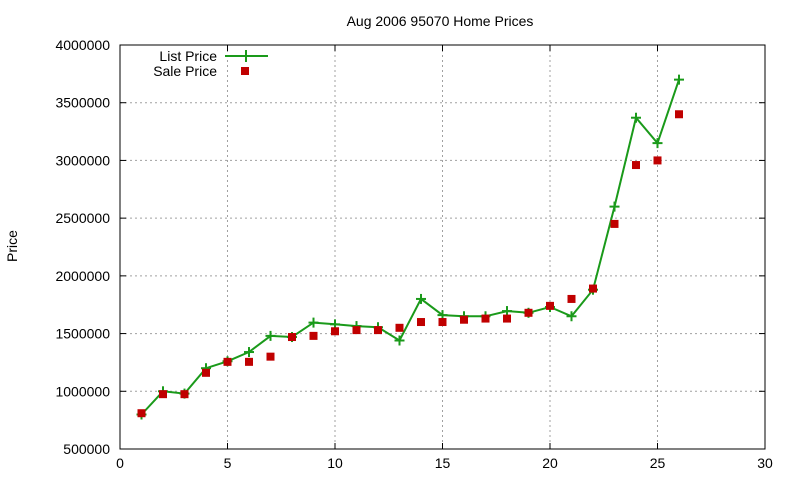  What do you see at coordinates (82, 334) in the screenshot?
I see `y-tick-label: 1500000` at bounding box center [82, 334].